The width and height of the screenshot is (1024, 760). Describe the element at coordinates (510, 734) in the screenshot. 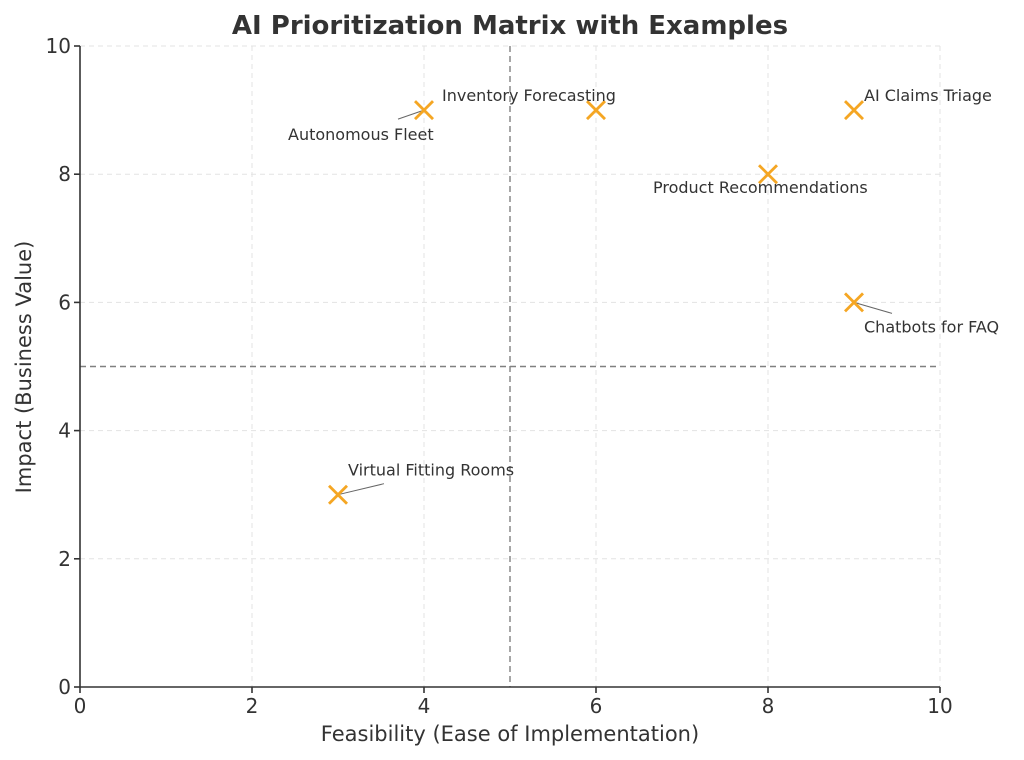

I see `x-axis-label: Feasibility (Ease of Implementation)` at that location.